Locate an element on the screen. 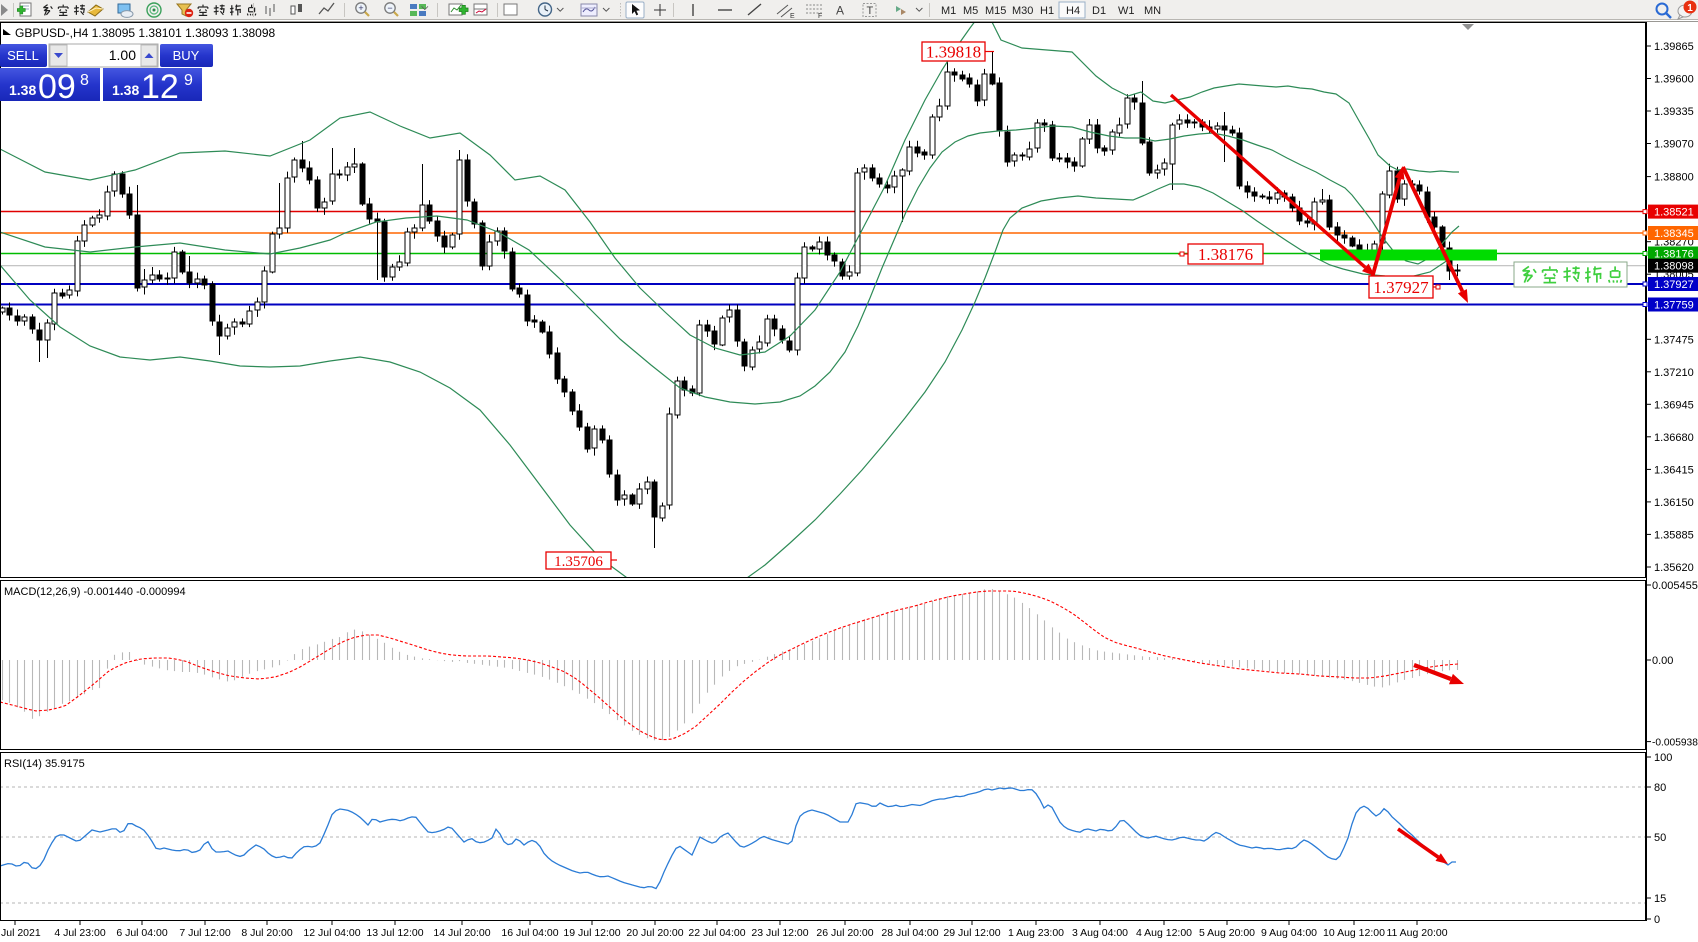  svg-text: 1.39600 is located at coordinates (1674, 80).